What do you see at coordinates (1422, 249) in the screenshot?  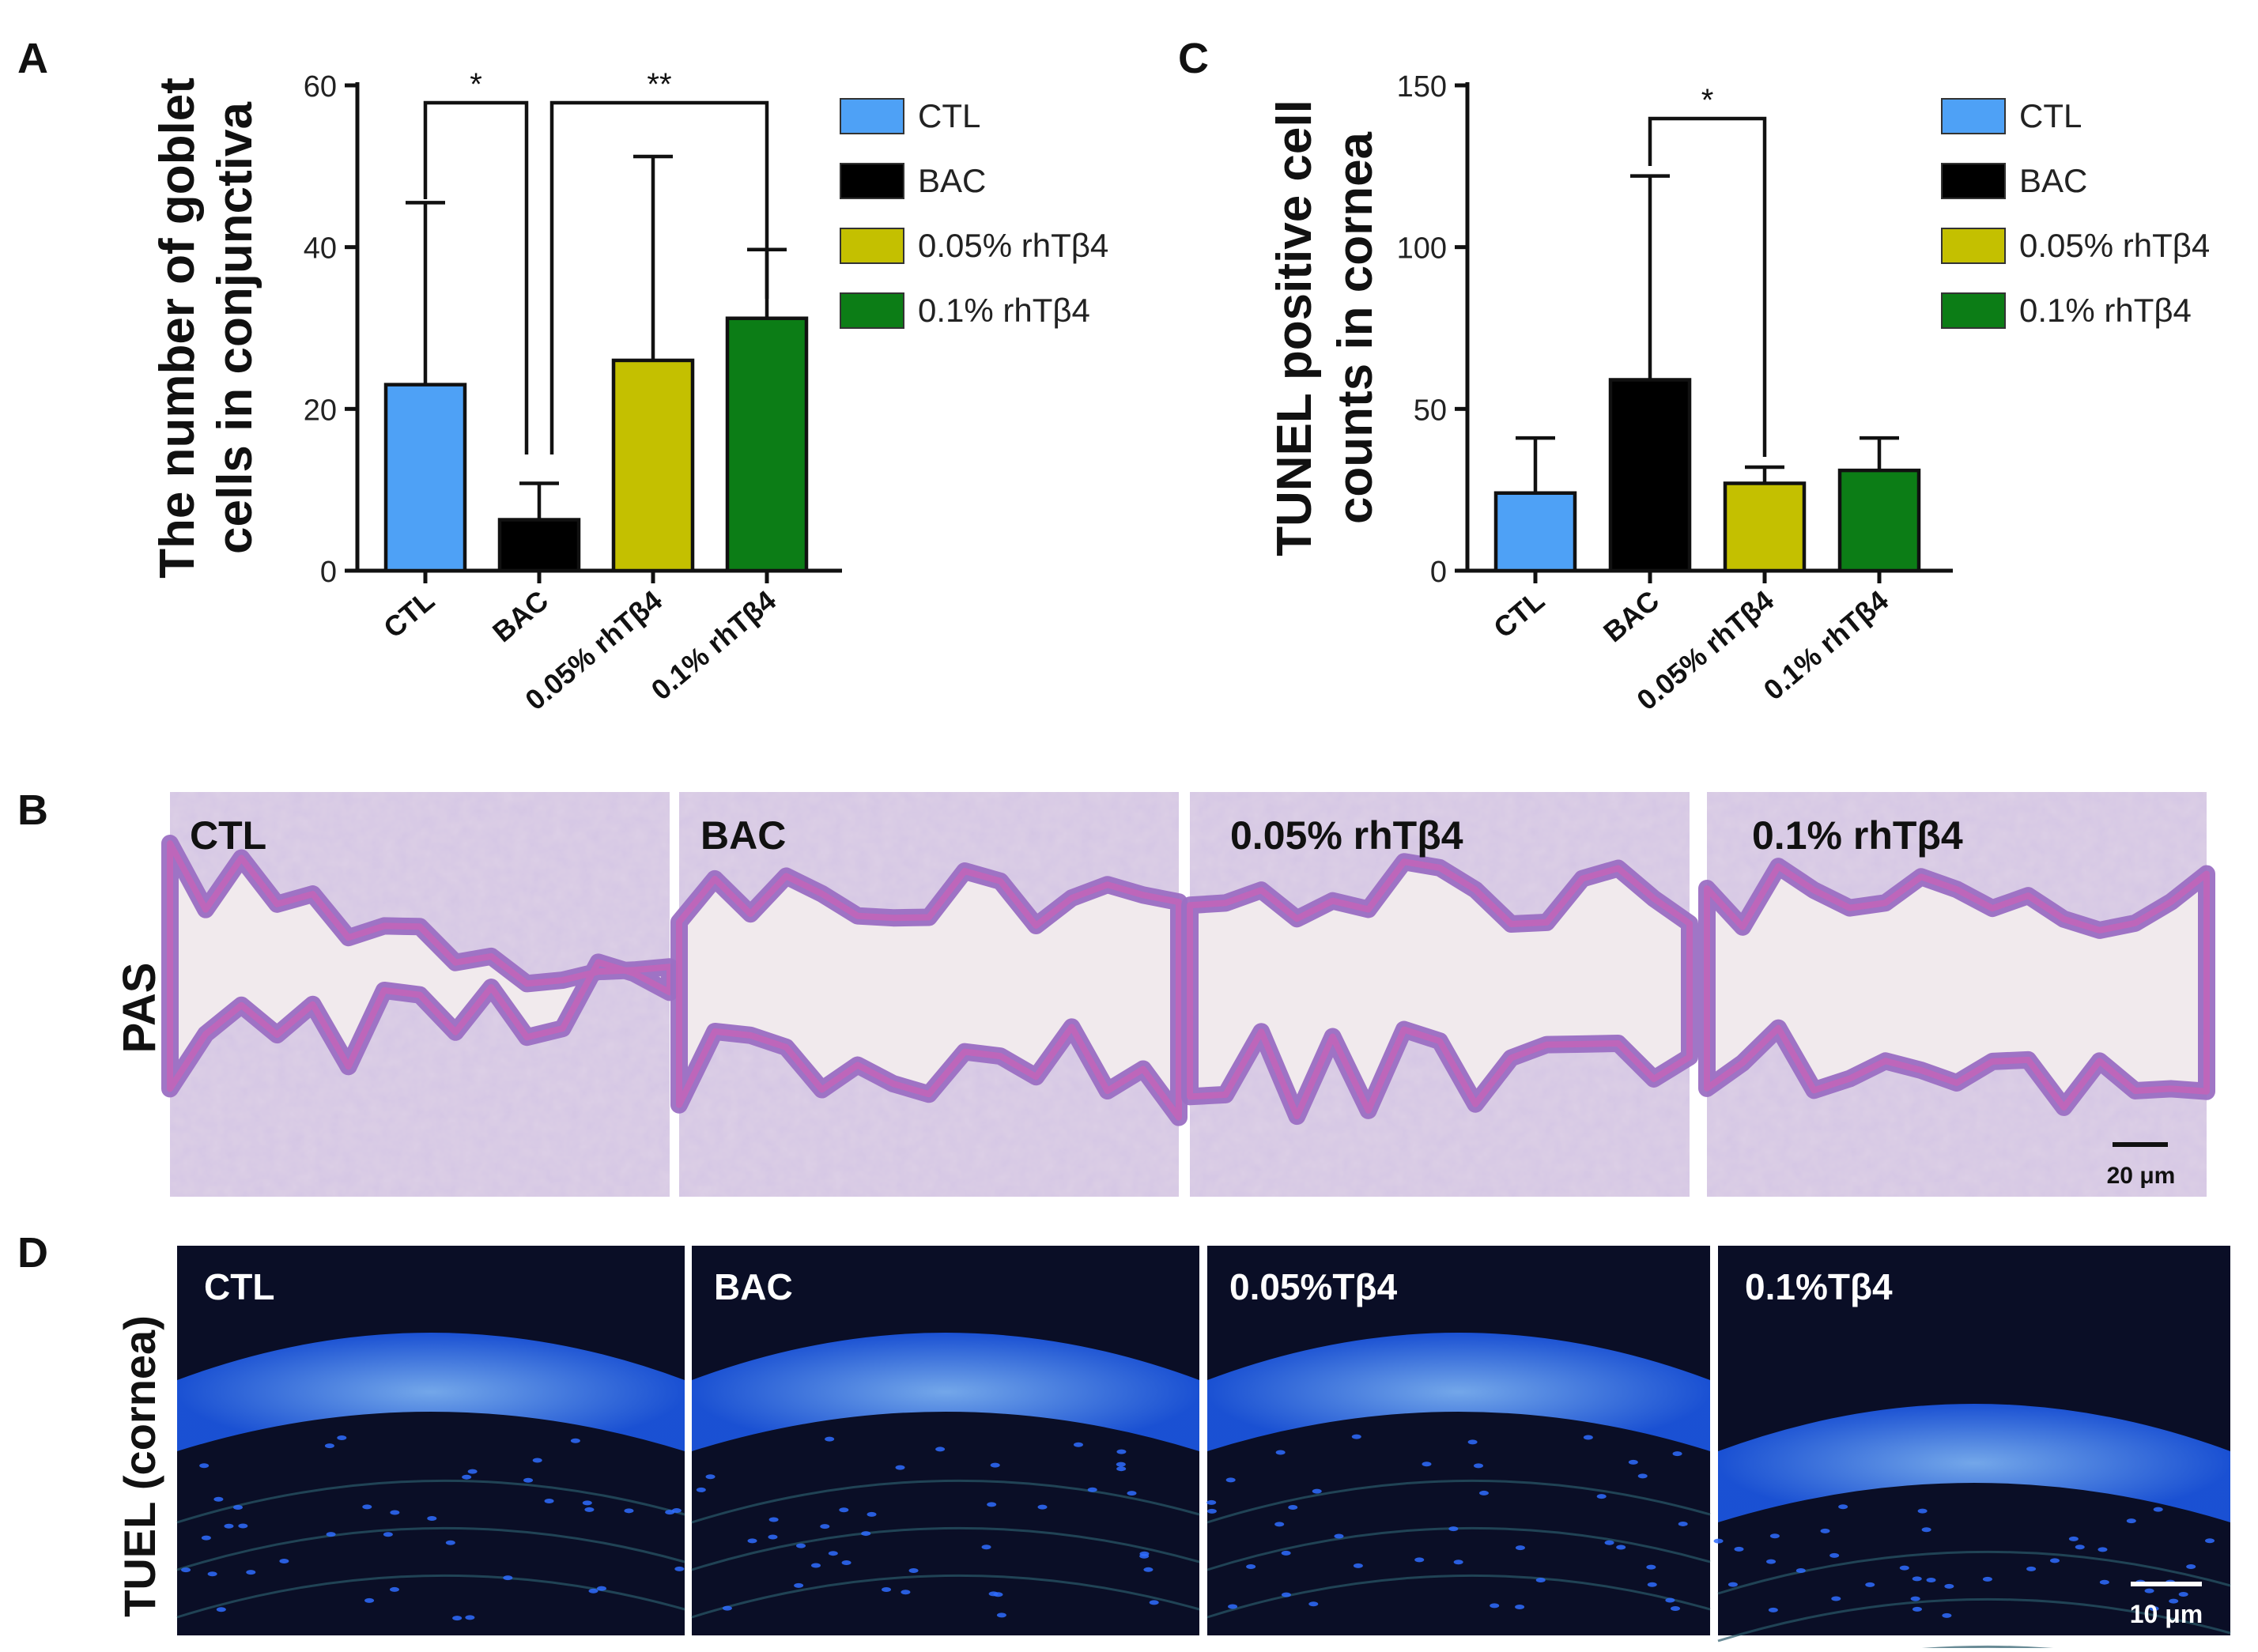 I see `y-tick-label: 100` at bounding box center [1422, 249].